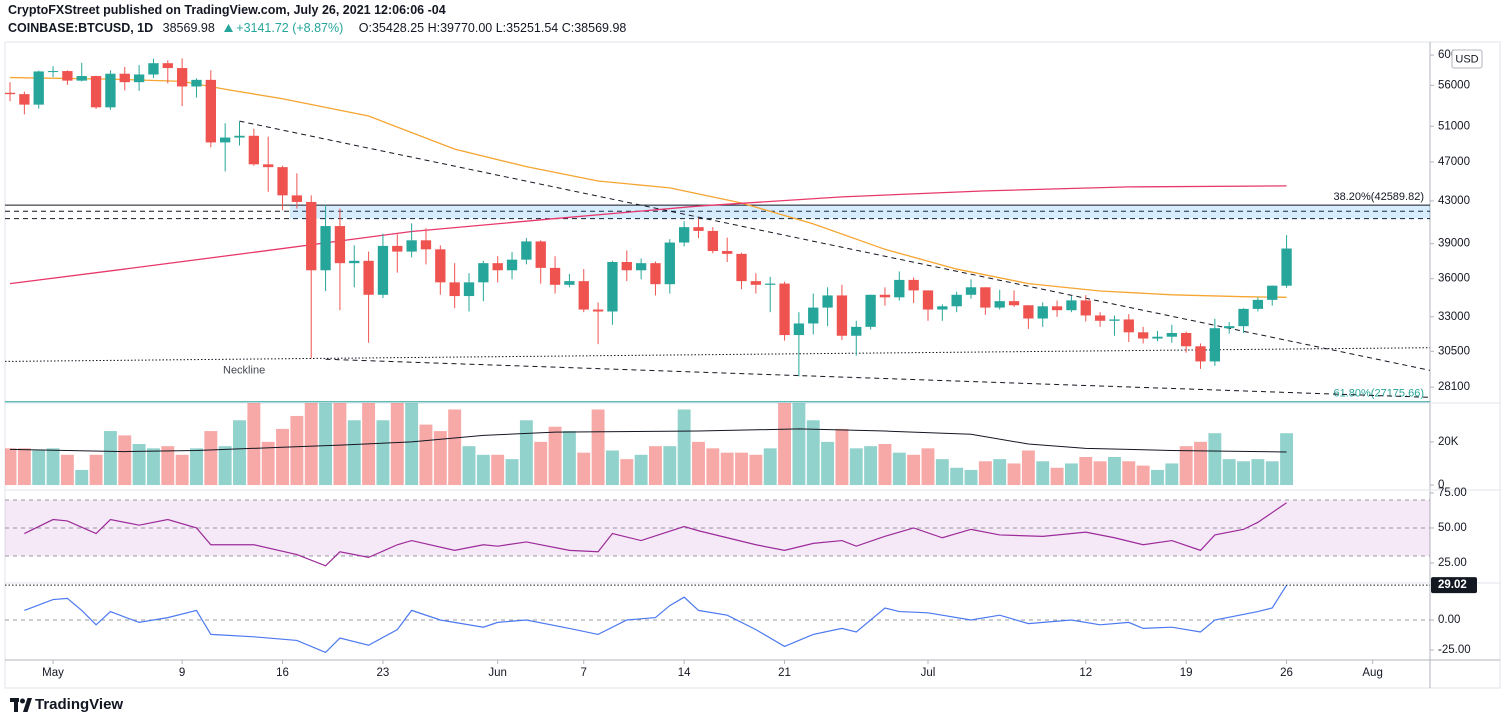  What do you see at coordinates (383, 673) in the screenshot?
I see `x-tick-label: 23` at bounding box center [383, 673].